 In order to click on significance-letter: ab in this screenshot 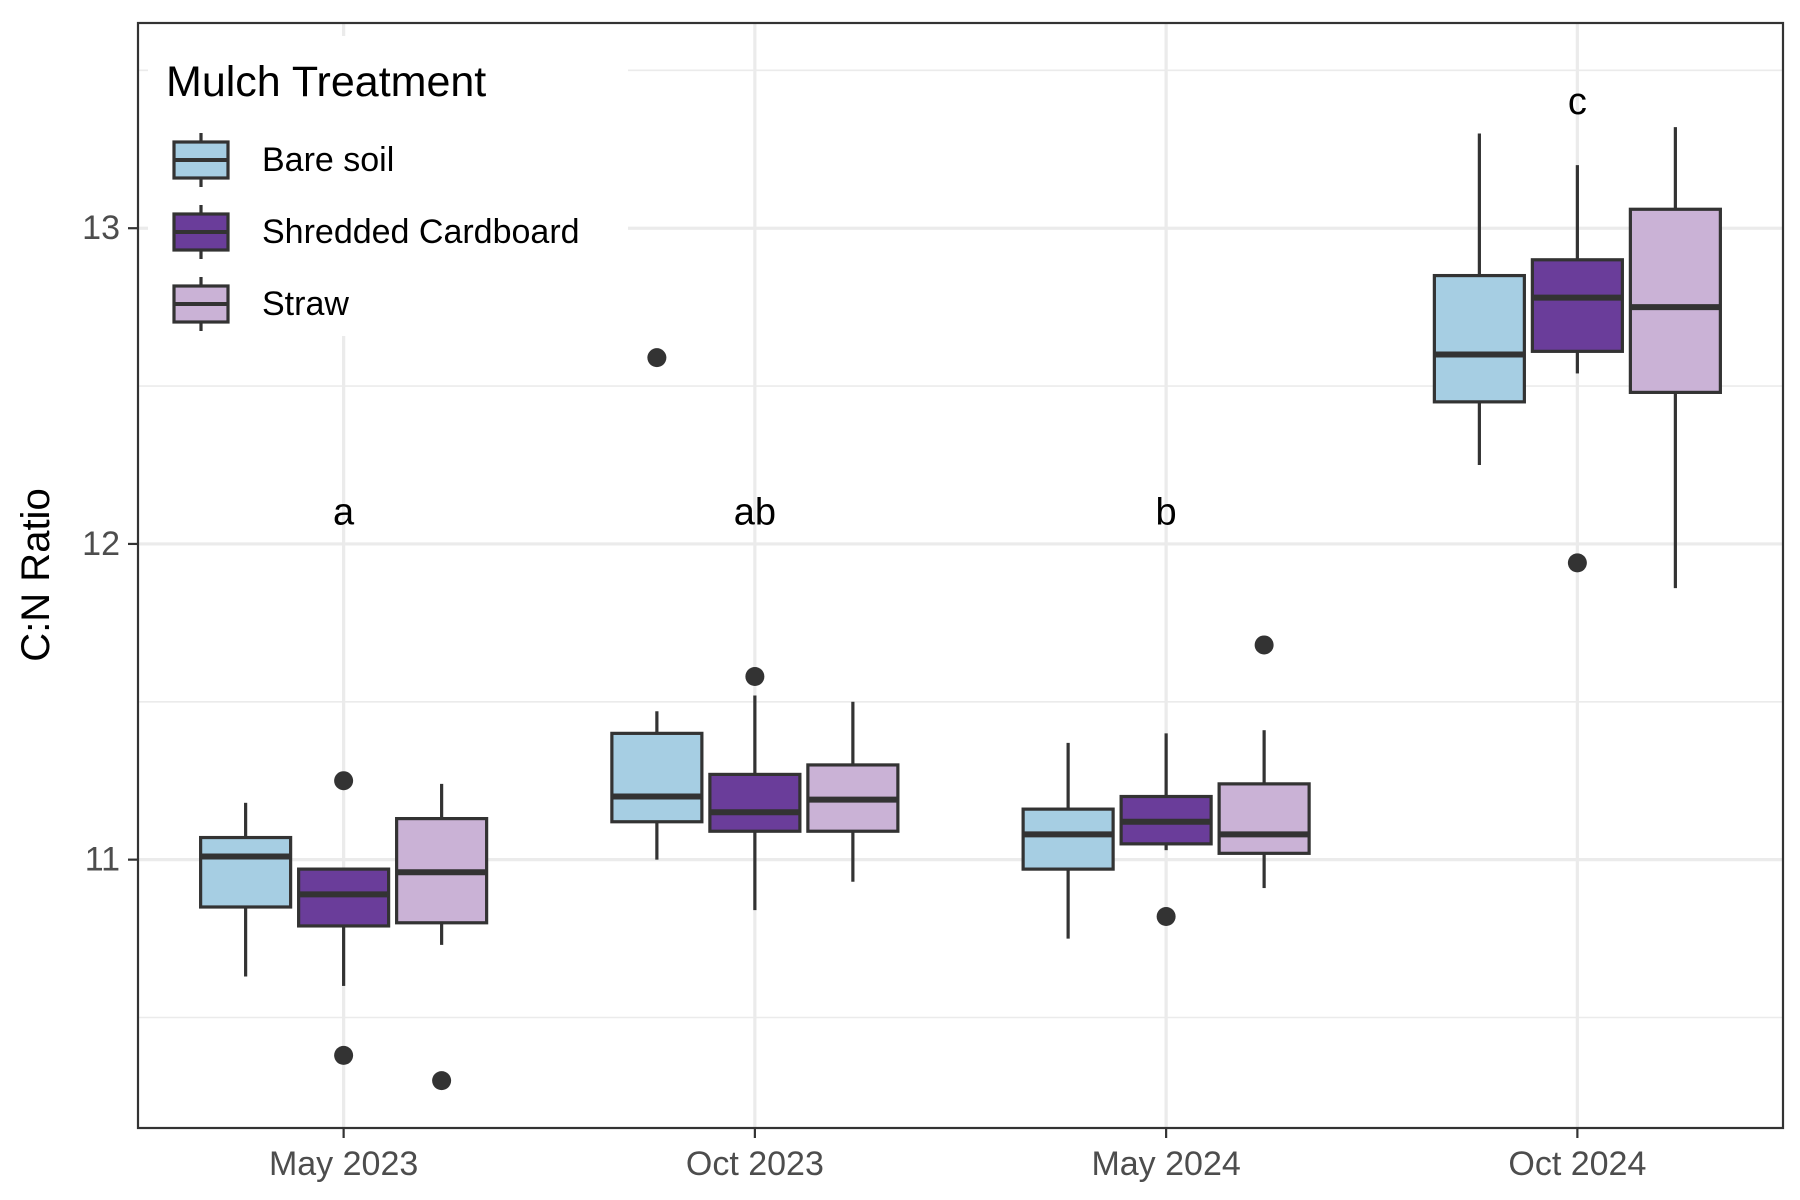, I will do `click(755, 512)`.